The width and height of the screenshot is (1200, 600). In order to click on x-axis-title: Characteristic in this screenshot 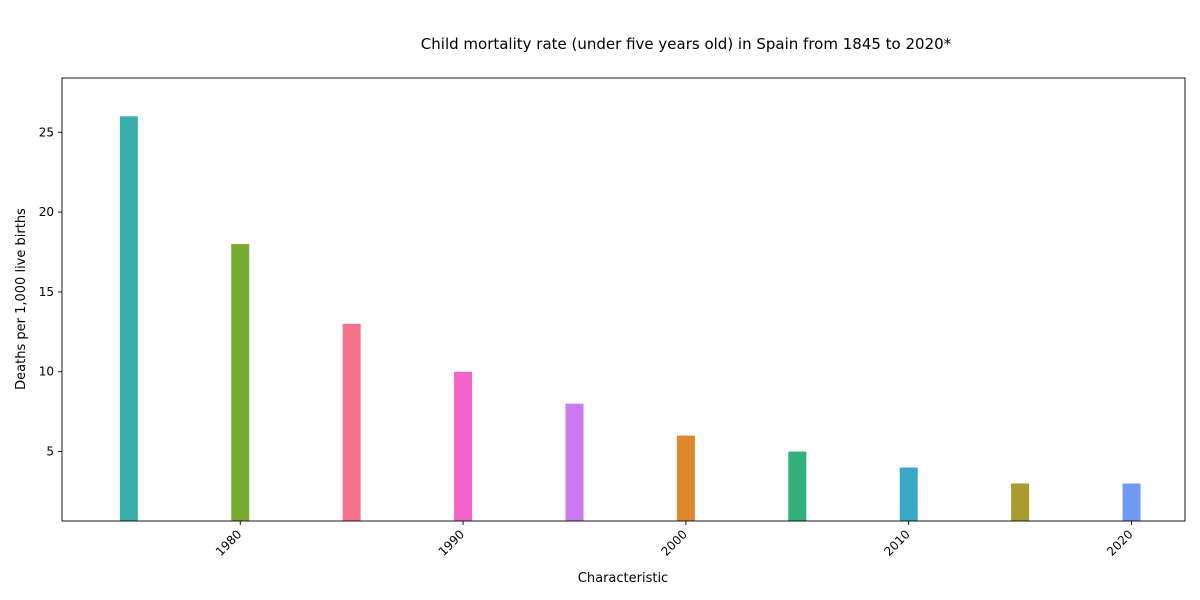, I will do `click(623, 578)`.